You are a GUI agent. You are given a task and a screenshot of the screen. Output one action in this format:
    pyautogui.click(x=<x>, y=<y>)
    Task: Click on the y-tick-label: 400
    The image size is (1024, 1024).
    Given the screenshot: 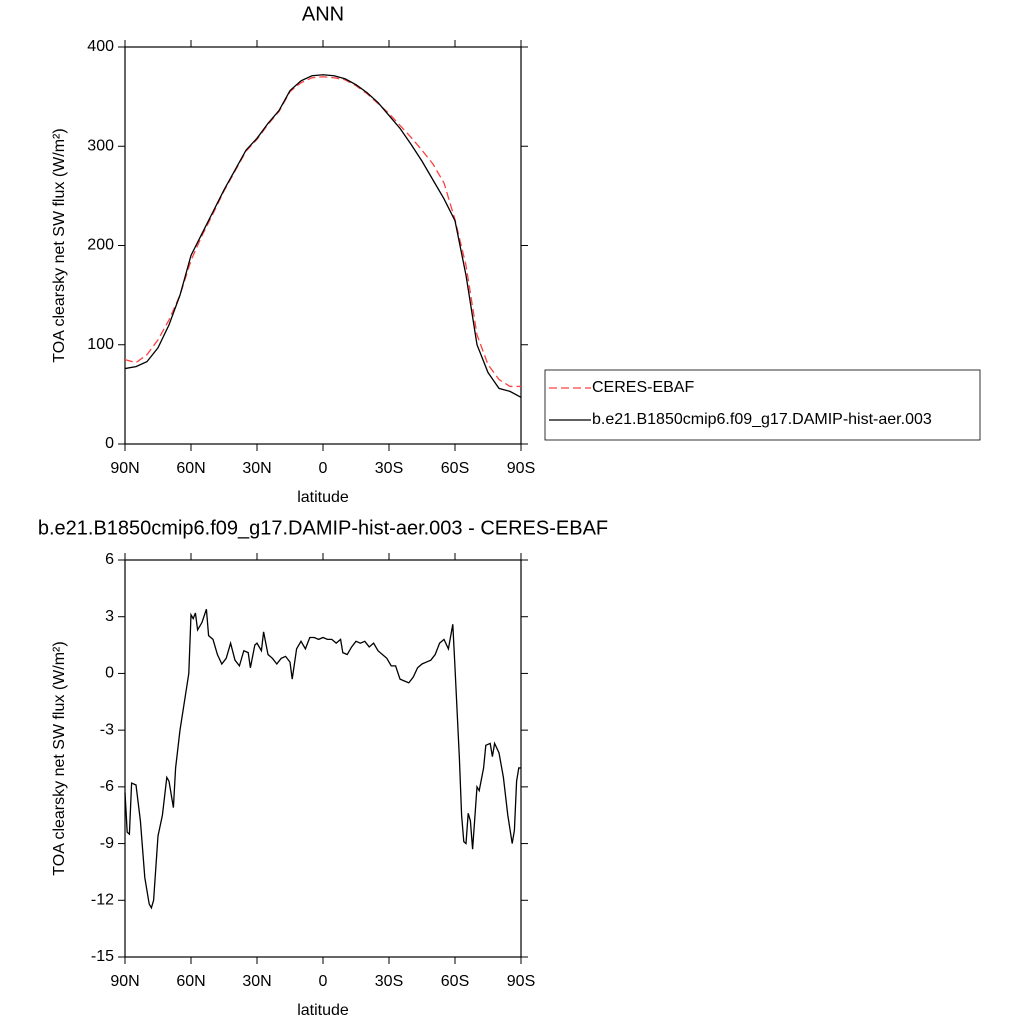 What is the action you would take?
    pyautogui.click(x=100, y=46)
    